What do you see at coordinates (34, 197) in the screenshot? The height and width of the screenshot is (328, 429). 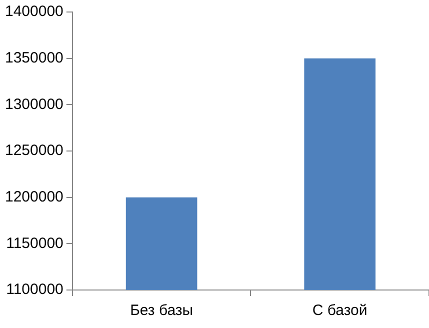 I see `y-tick-label: 1200000` at bounding box center [34, 197].